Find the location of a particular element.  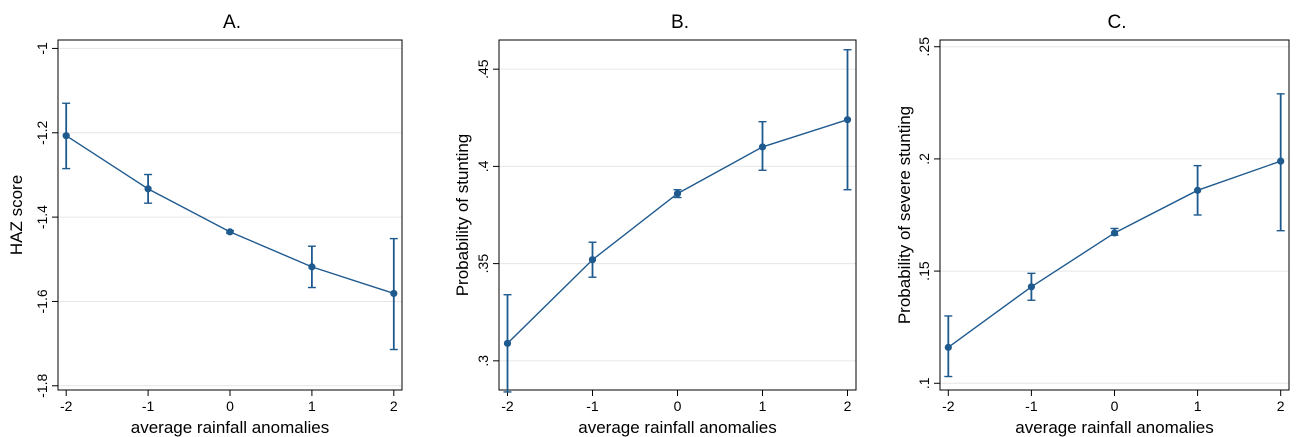

y-tick-label: -1.6 is located at coordinates (42, 301).